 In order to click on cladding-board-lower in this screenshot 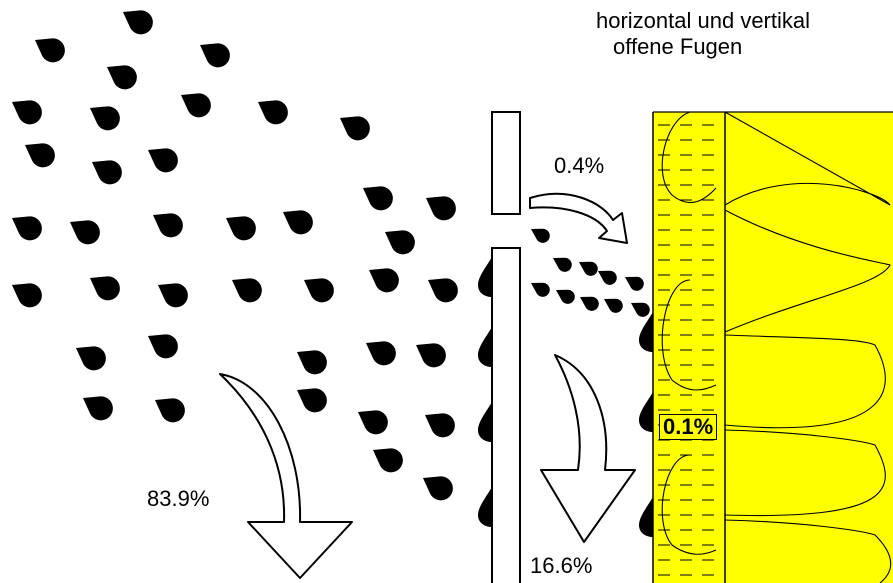, I will do `click(506, 415)`.